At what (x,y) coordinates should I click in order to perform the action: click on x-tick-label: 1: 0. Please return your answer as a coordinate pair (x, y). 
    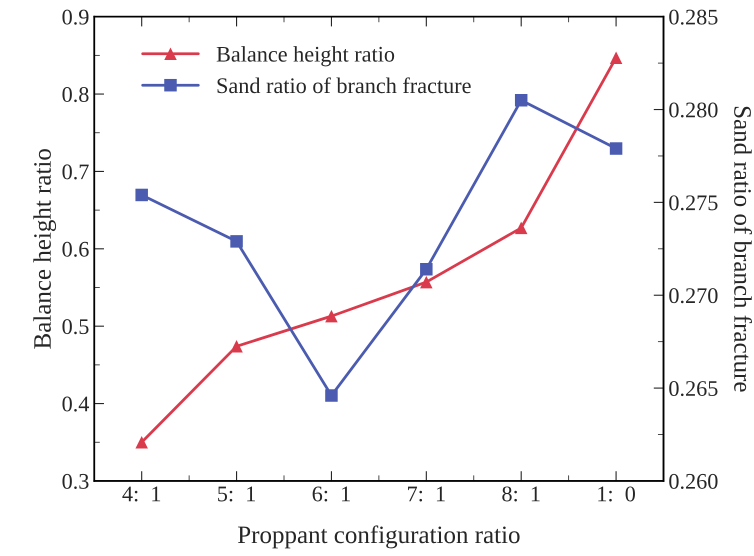
    Looking at the image, I should click on (616, 494).